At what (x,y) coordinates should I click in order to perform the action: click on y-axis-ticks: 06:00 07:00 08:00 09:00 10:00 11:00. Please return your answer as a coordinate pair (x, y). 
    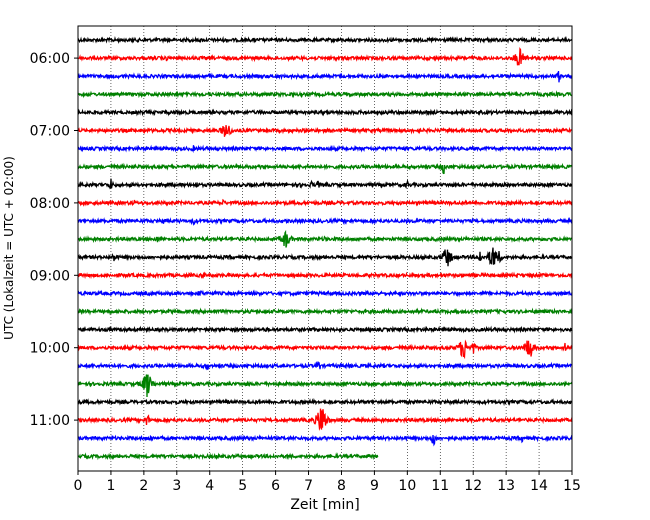
    Looking at the image, I should click on (54, 240).